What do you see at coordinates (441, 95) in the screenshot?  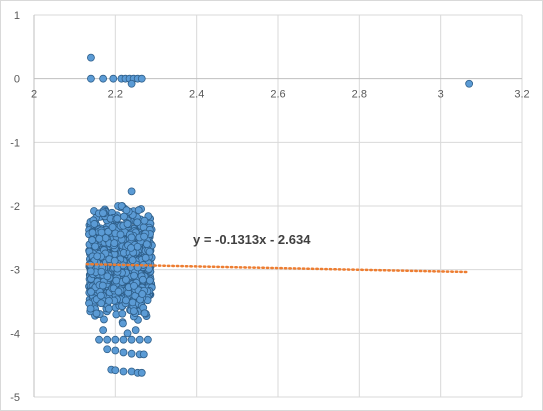 I see `x-tick-label: 3` at bounding box center [441, 95].